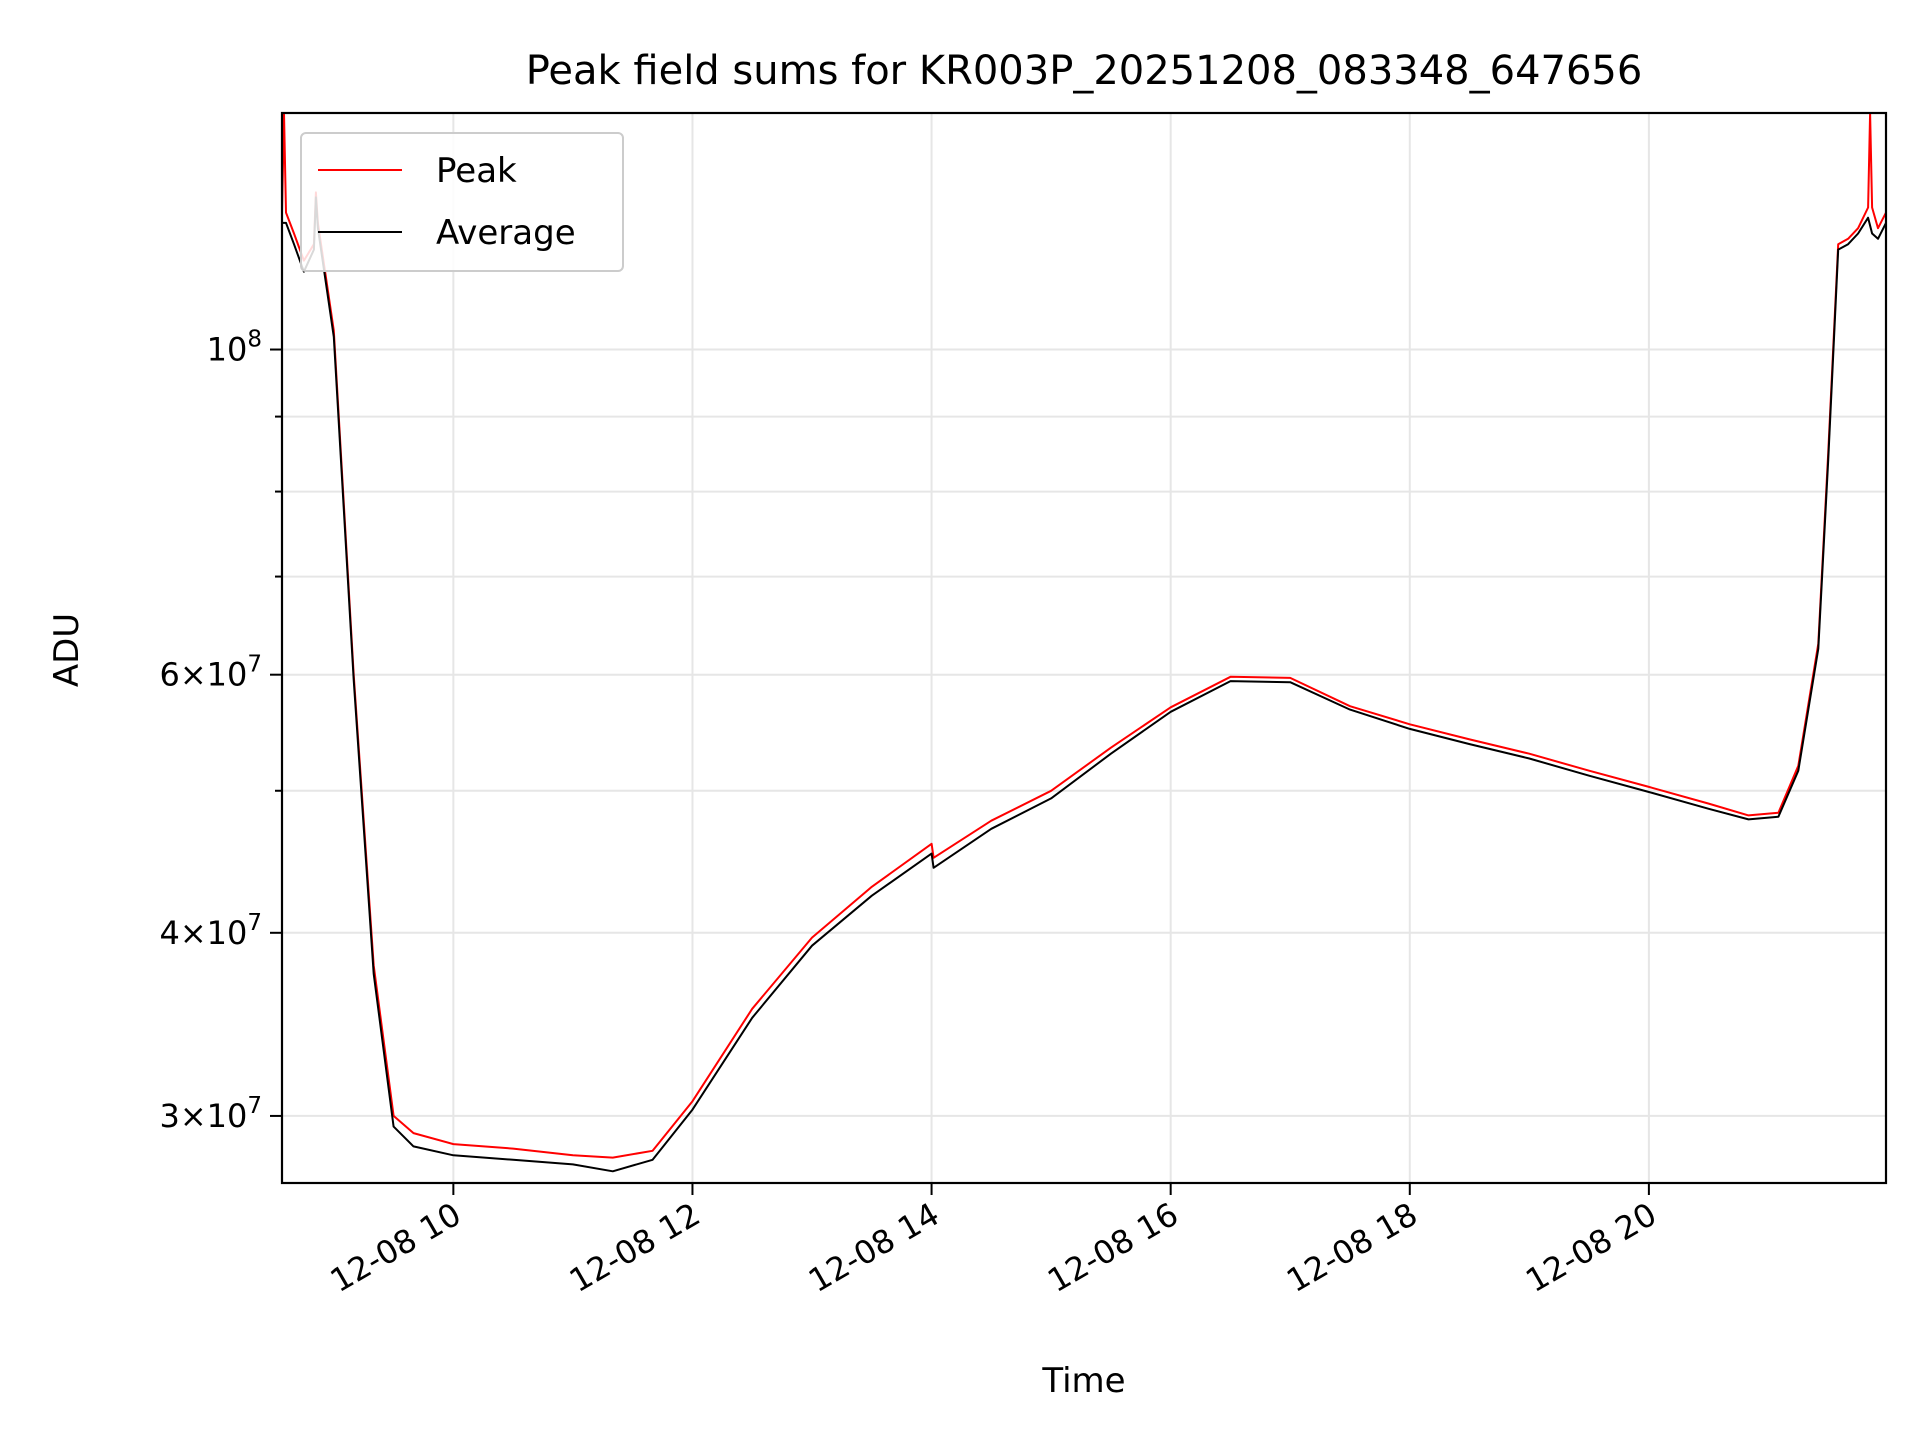 Image resolution: width=1920 pixels, height=1440 pixels. What do you see at coordinates (506, 233) in the screenshot?
I see `legend-label-average: Average` at bounding box center [506, 233].